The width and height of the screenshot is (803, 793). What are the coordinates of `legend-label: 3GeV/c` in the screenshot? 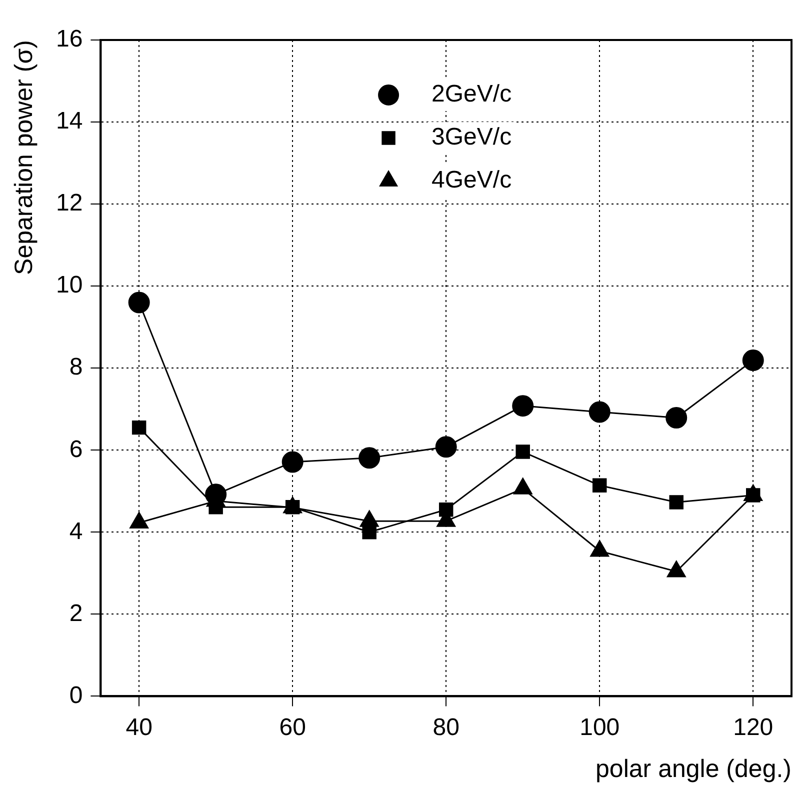 It's located at (472, 137).